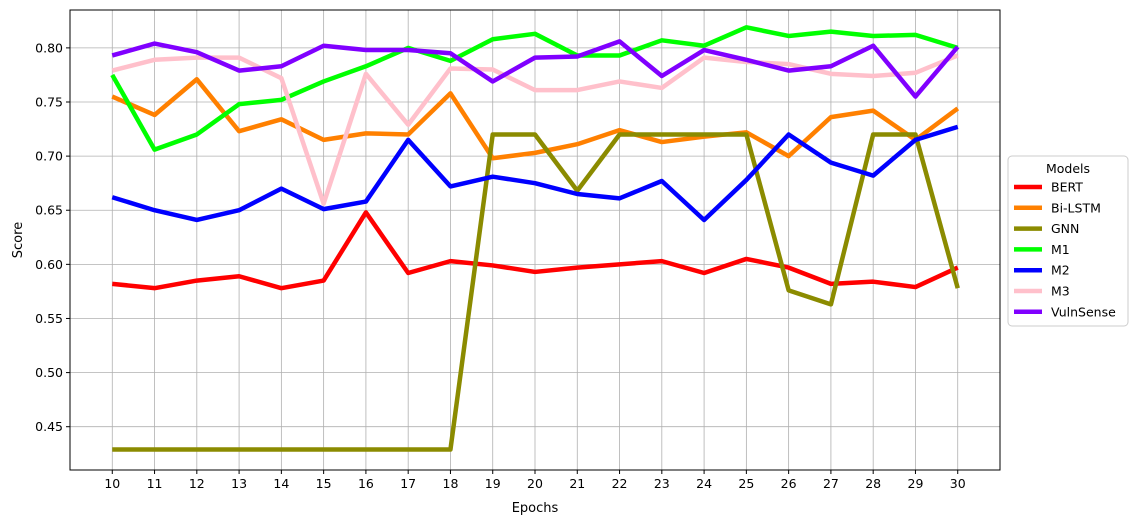  What do you see at coordinates (1068, 168) in the screenshot?
I see `legend-title: Models` at bounding box center [1068, 168].